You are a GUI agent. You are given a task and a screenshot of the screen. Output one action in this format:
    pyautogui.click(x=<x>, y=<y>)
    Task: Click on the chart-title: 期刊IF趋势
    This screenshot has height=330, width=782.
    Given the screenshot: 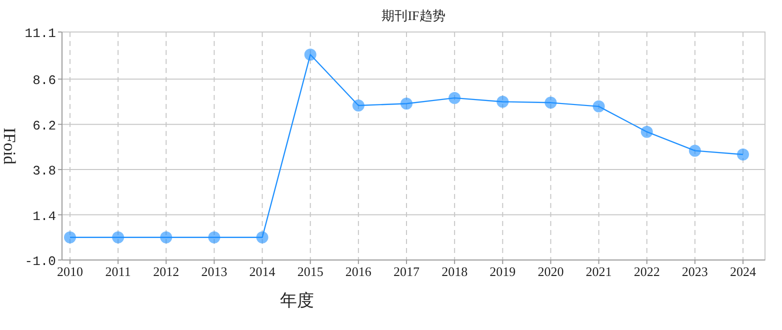 What is the action you would take?
    pyautogui.click(x=414, y=15)
    